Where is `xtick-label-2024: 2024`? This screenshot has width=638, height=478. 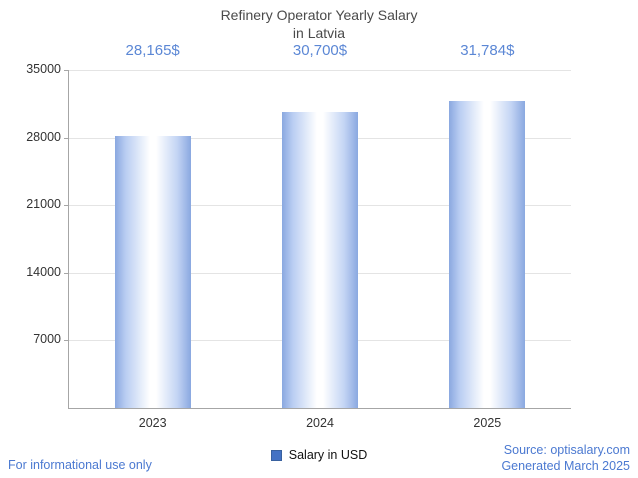 xtick-label-2024: 2024 is located at coordinates (320, 423).